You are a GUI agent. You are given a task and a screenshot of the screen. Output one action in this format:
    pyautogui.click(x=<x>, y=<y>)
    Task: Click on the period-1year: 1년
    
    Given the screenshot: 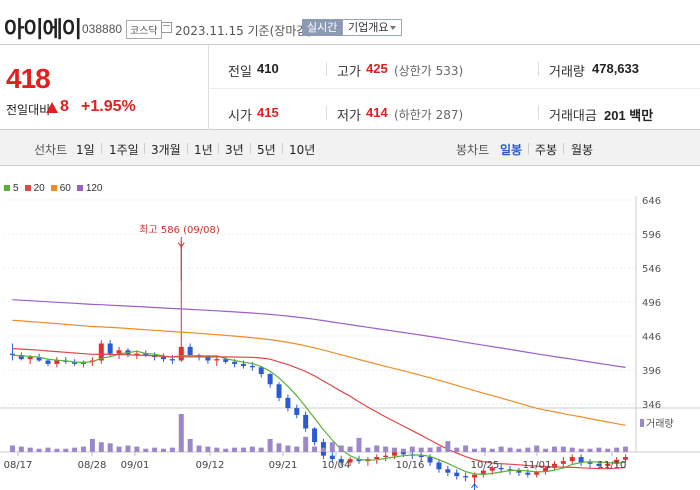 What is the action you would take?
    pyautogui.click(x=203, y=150)
    